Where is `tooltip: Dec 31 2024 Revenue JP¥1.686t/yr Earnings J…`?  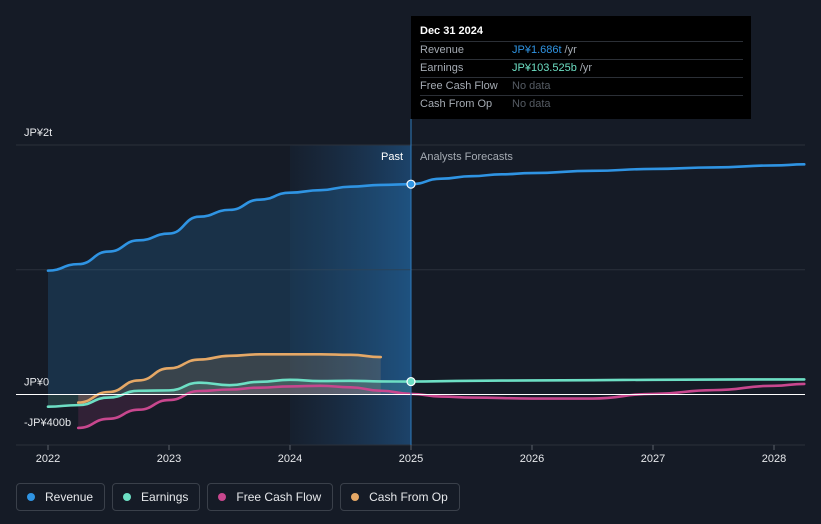
tooltip: Dec 31 2024 Revenue JP¥1.686t/yr Earnings J… is located at coordinates (581, 67).